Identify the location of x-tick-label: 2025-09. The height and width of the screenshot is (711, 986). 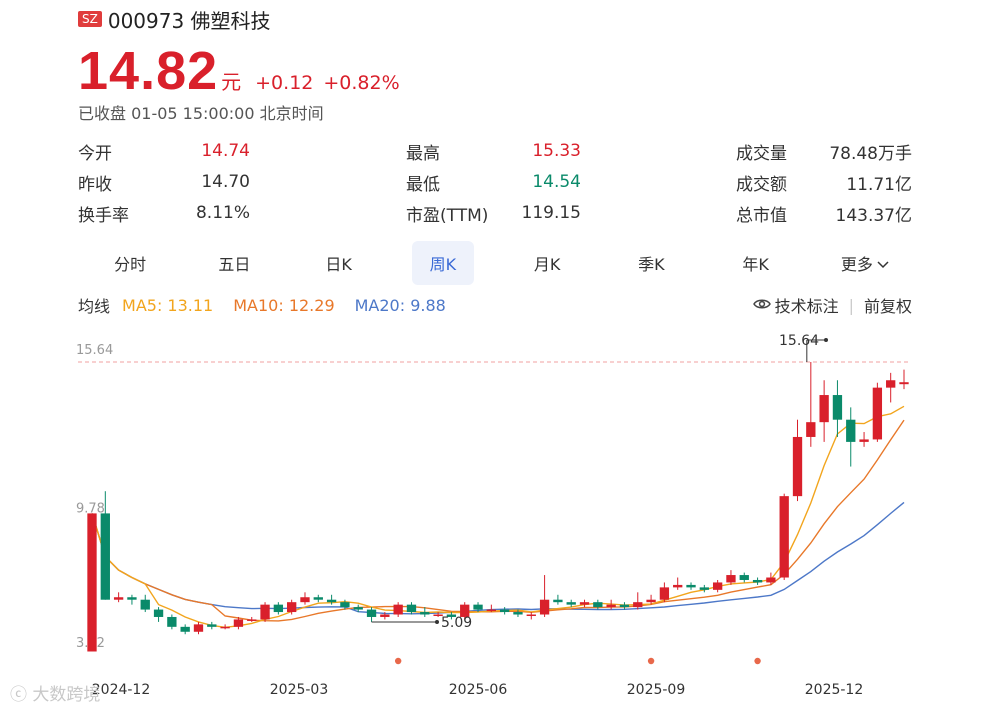
(656, 690).